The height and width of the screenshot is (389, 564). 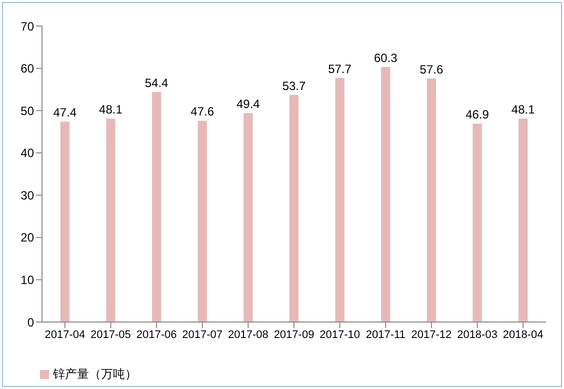 I want to click on x-tick-label: 2017-11, so click(x=386, y=334).